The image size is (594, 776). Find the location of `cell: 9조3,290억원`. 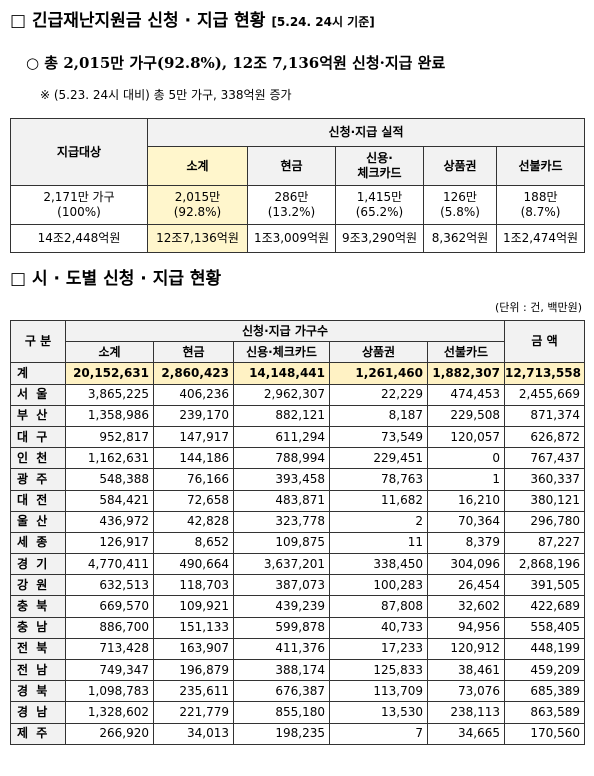

cell: 9조3,290억원 is located at coordinates (379, 238).